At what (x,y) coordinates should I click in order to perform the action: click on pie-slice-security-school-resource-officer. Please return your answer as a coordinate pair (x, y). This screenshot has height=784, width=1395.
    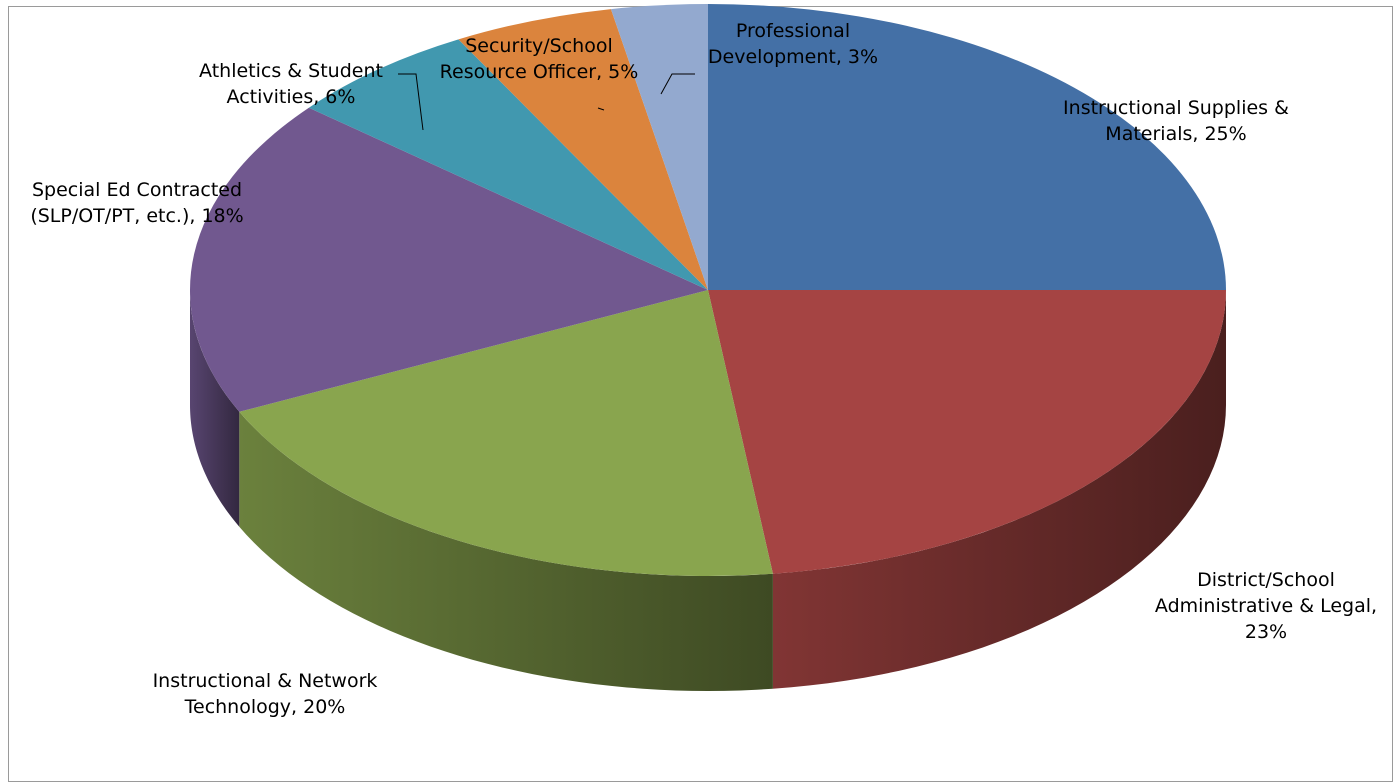
    Looking at the image, I should click on (583, 149).